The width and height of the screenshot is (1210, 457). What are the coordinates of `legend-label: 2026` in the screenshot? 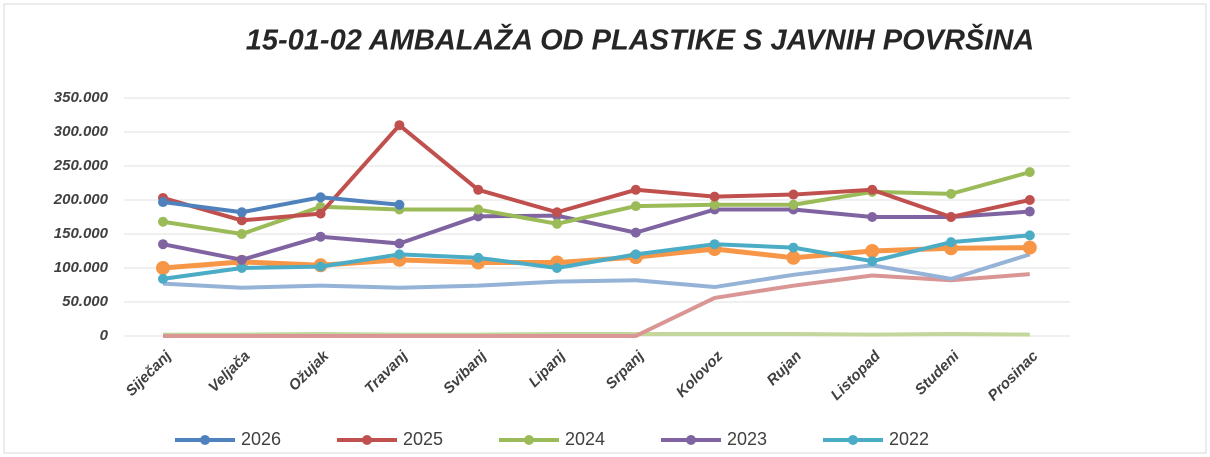 It's located at (261, 439).